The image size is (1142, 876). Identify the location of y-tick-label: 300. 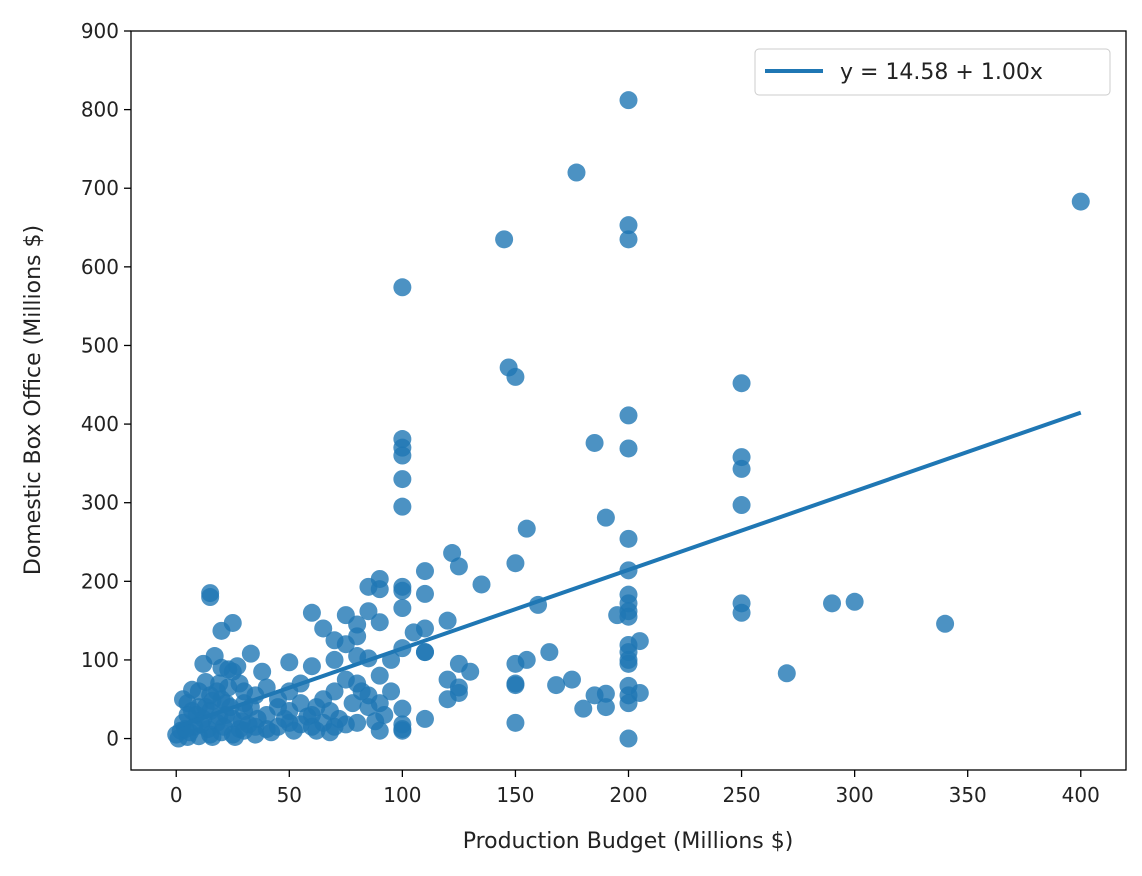
(100, 503).